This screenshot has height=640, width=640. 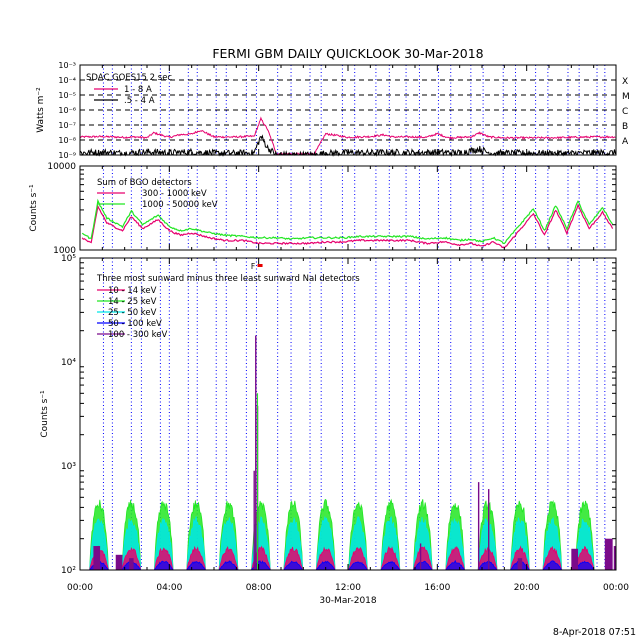 What do you see at coordinates (347, 53) in the screenshot?
I see `chart-title: FERMI GBM DAILY QUICKLOOK 30-Mar-2018` at bounding box center [347, 53].